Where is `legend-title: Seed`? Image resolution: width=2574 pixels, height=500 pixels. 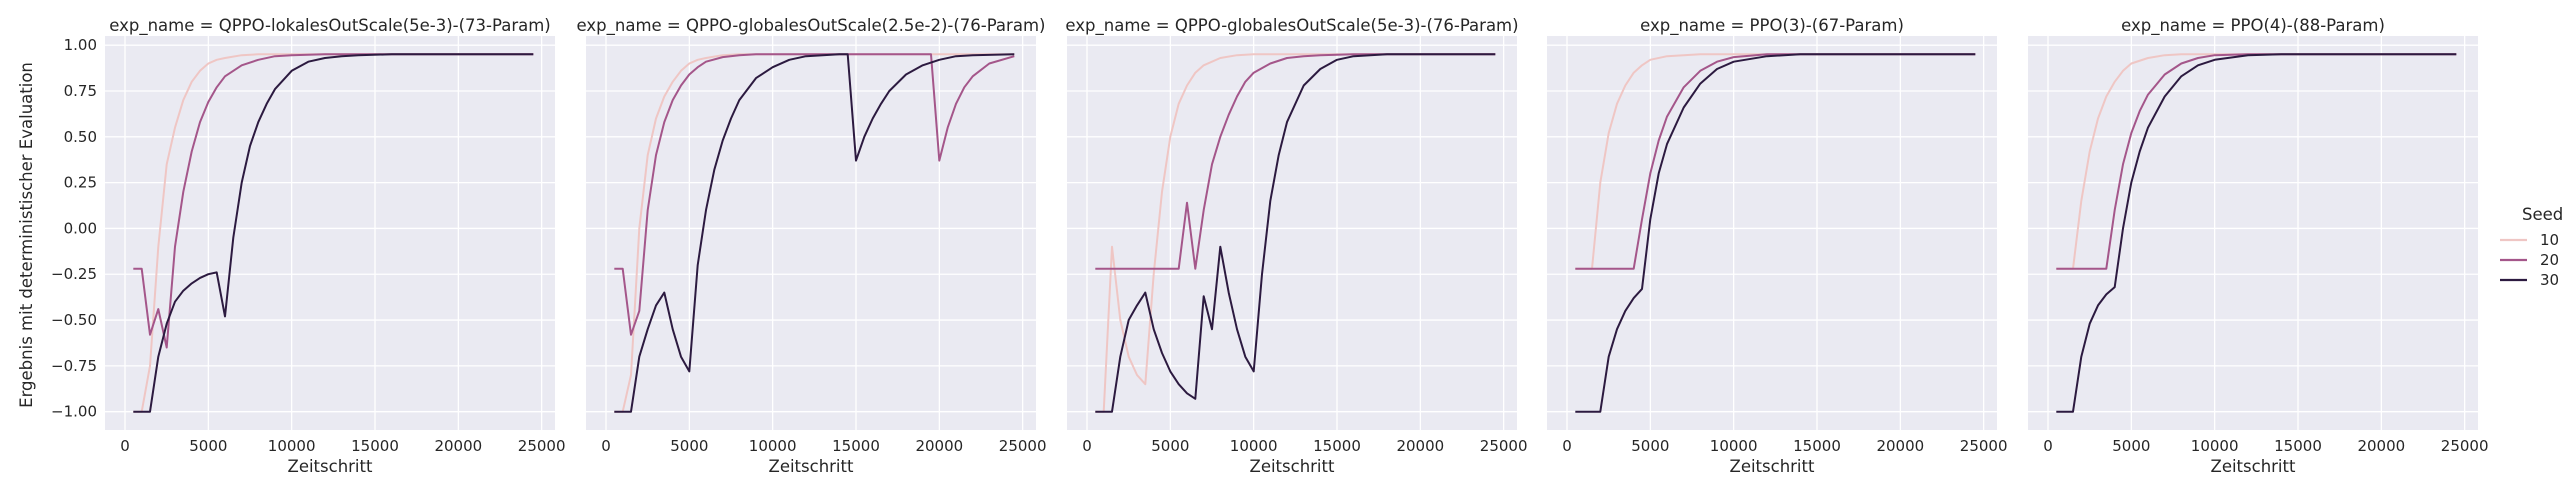 legend-title: Seed is located at coordinates (2542, 214).